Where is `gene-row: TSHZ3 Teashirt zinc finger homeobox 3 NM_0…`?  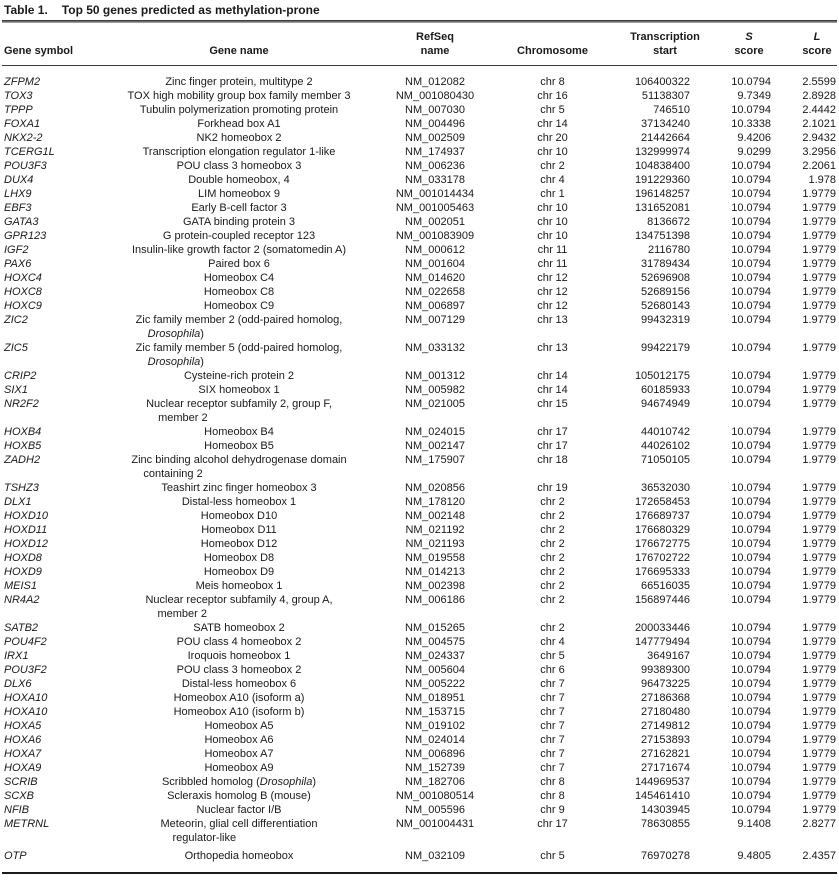 gene-row: TSHZ3 Teashirt zinc finger homeobox 3 NM_0… is located at coordinates (419, 488).